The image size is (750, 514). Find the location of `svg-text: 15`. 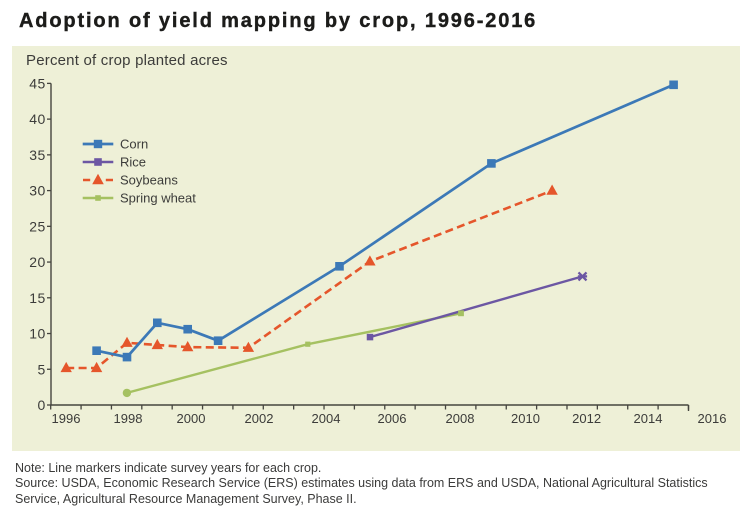

svg-text: 15 is located at coordinates (37, 298).